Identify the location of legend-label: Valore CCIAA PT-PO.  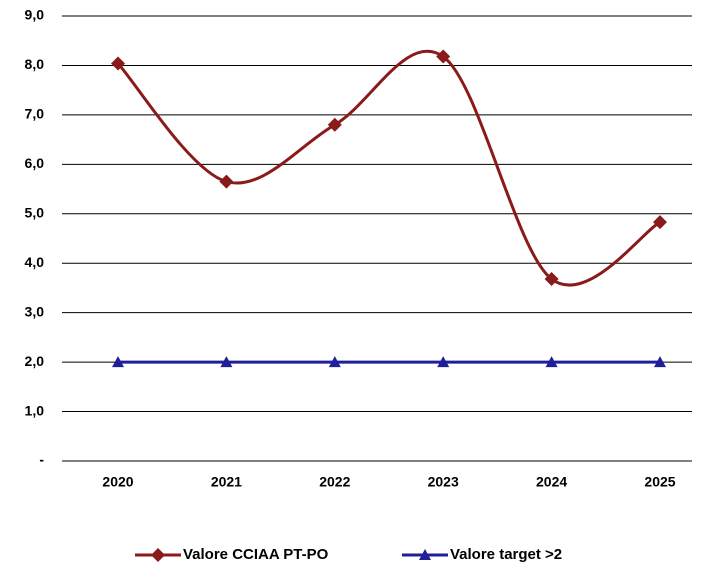
(256, 554).